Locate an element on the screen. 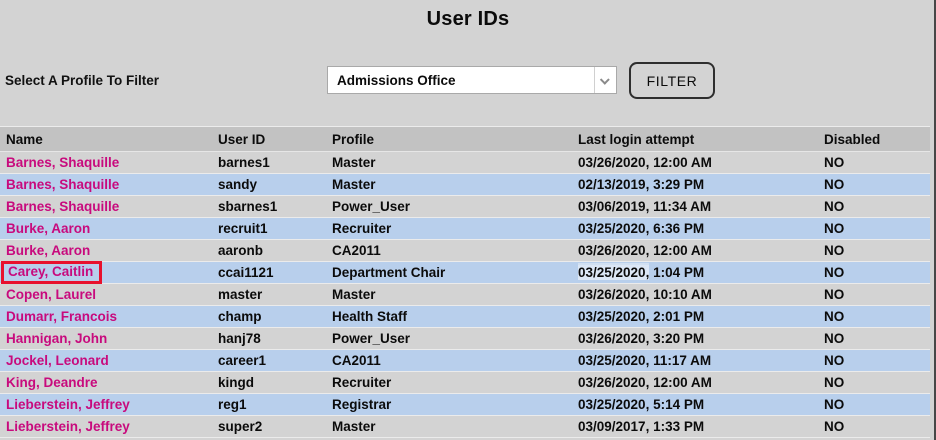 The width and height of the screenshot is (936, 440). user-id-cell: ccai1121 is located at coordinates (269, 272).